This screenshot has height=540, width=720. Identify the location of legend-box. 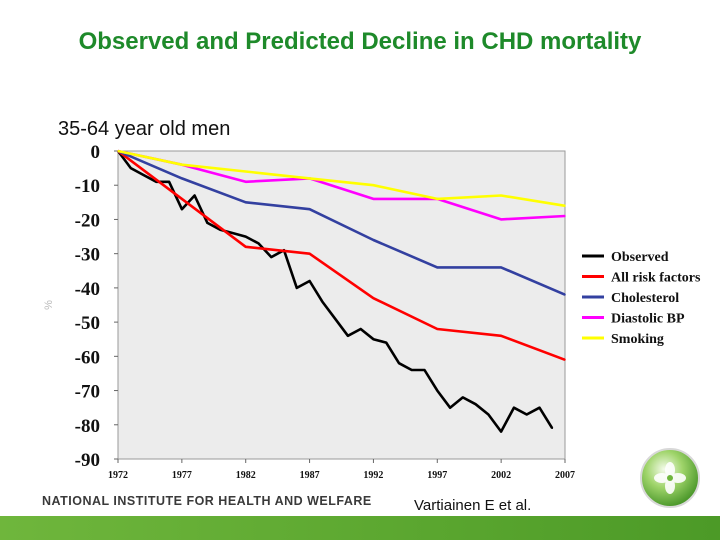
(649, 308).